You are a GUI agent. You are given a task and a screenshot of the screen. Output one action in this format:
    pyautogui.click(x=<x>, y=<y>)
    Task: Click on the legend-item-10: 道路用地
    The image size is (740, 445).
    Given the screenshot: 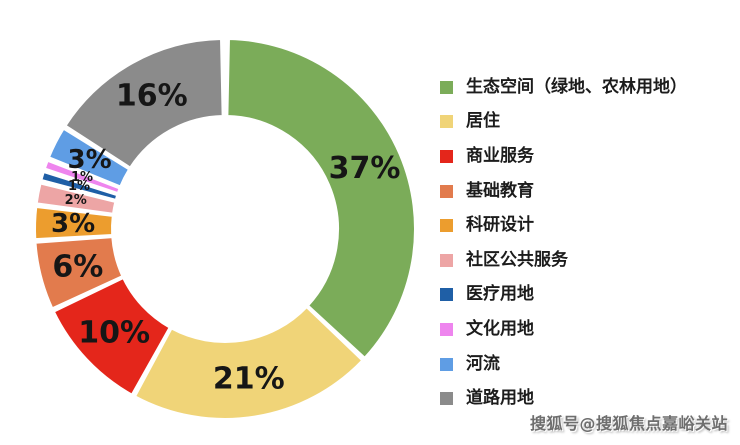 What is the action you would take?
    pyautogui.click(x=563, y=398)
    